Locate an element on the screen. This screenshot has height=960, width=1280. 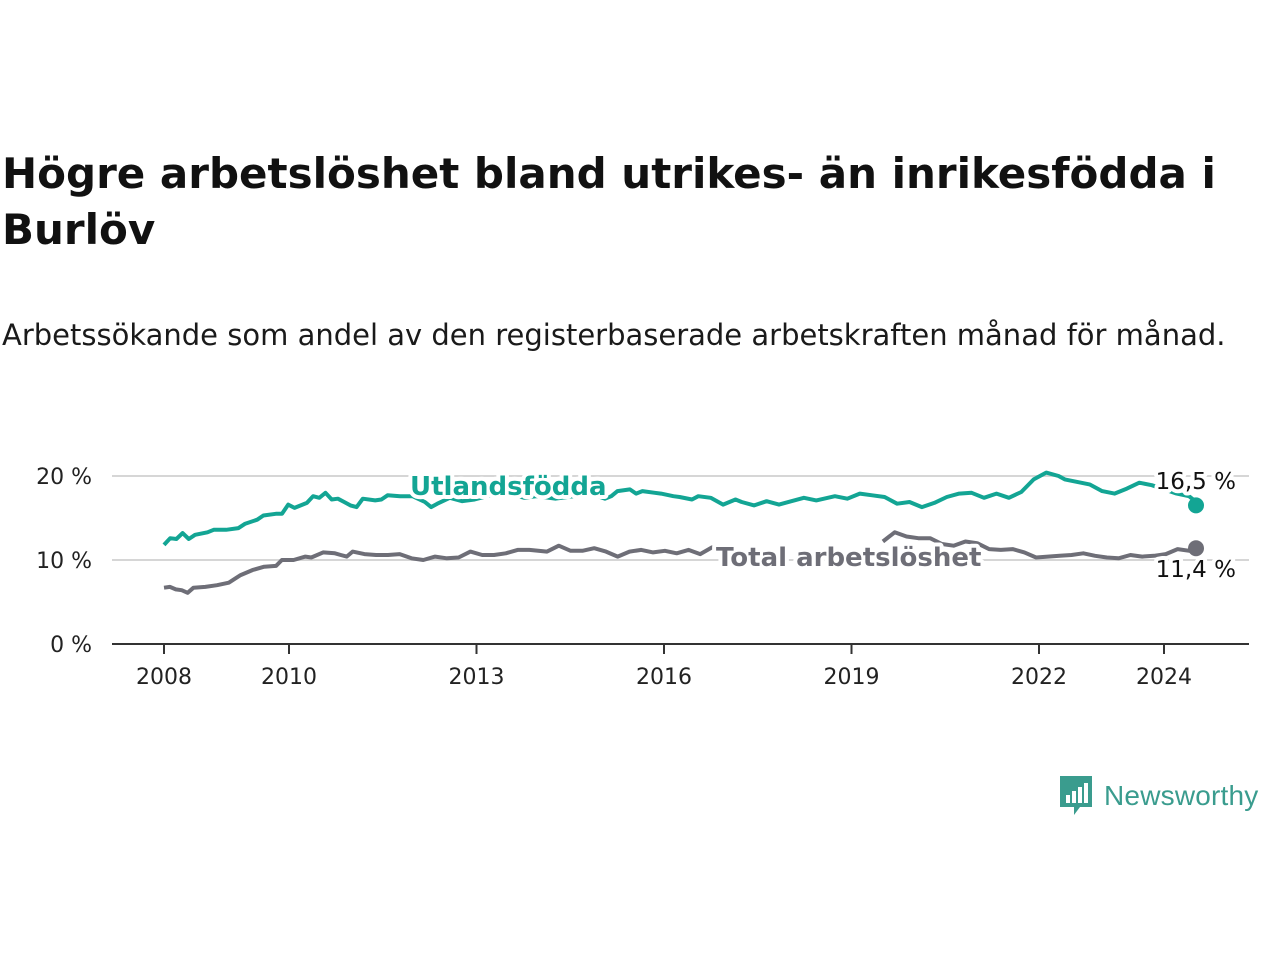
end-label-utlandsfodda-halo: 16,5 % is located at coordinates (1196, 482).